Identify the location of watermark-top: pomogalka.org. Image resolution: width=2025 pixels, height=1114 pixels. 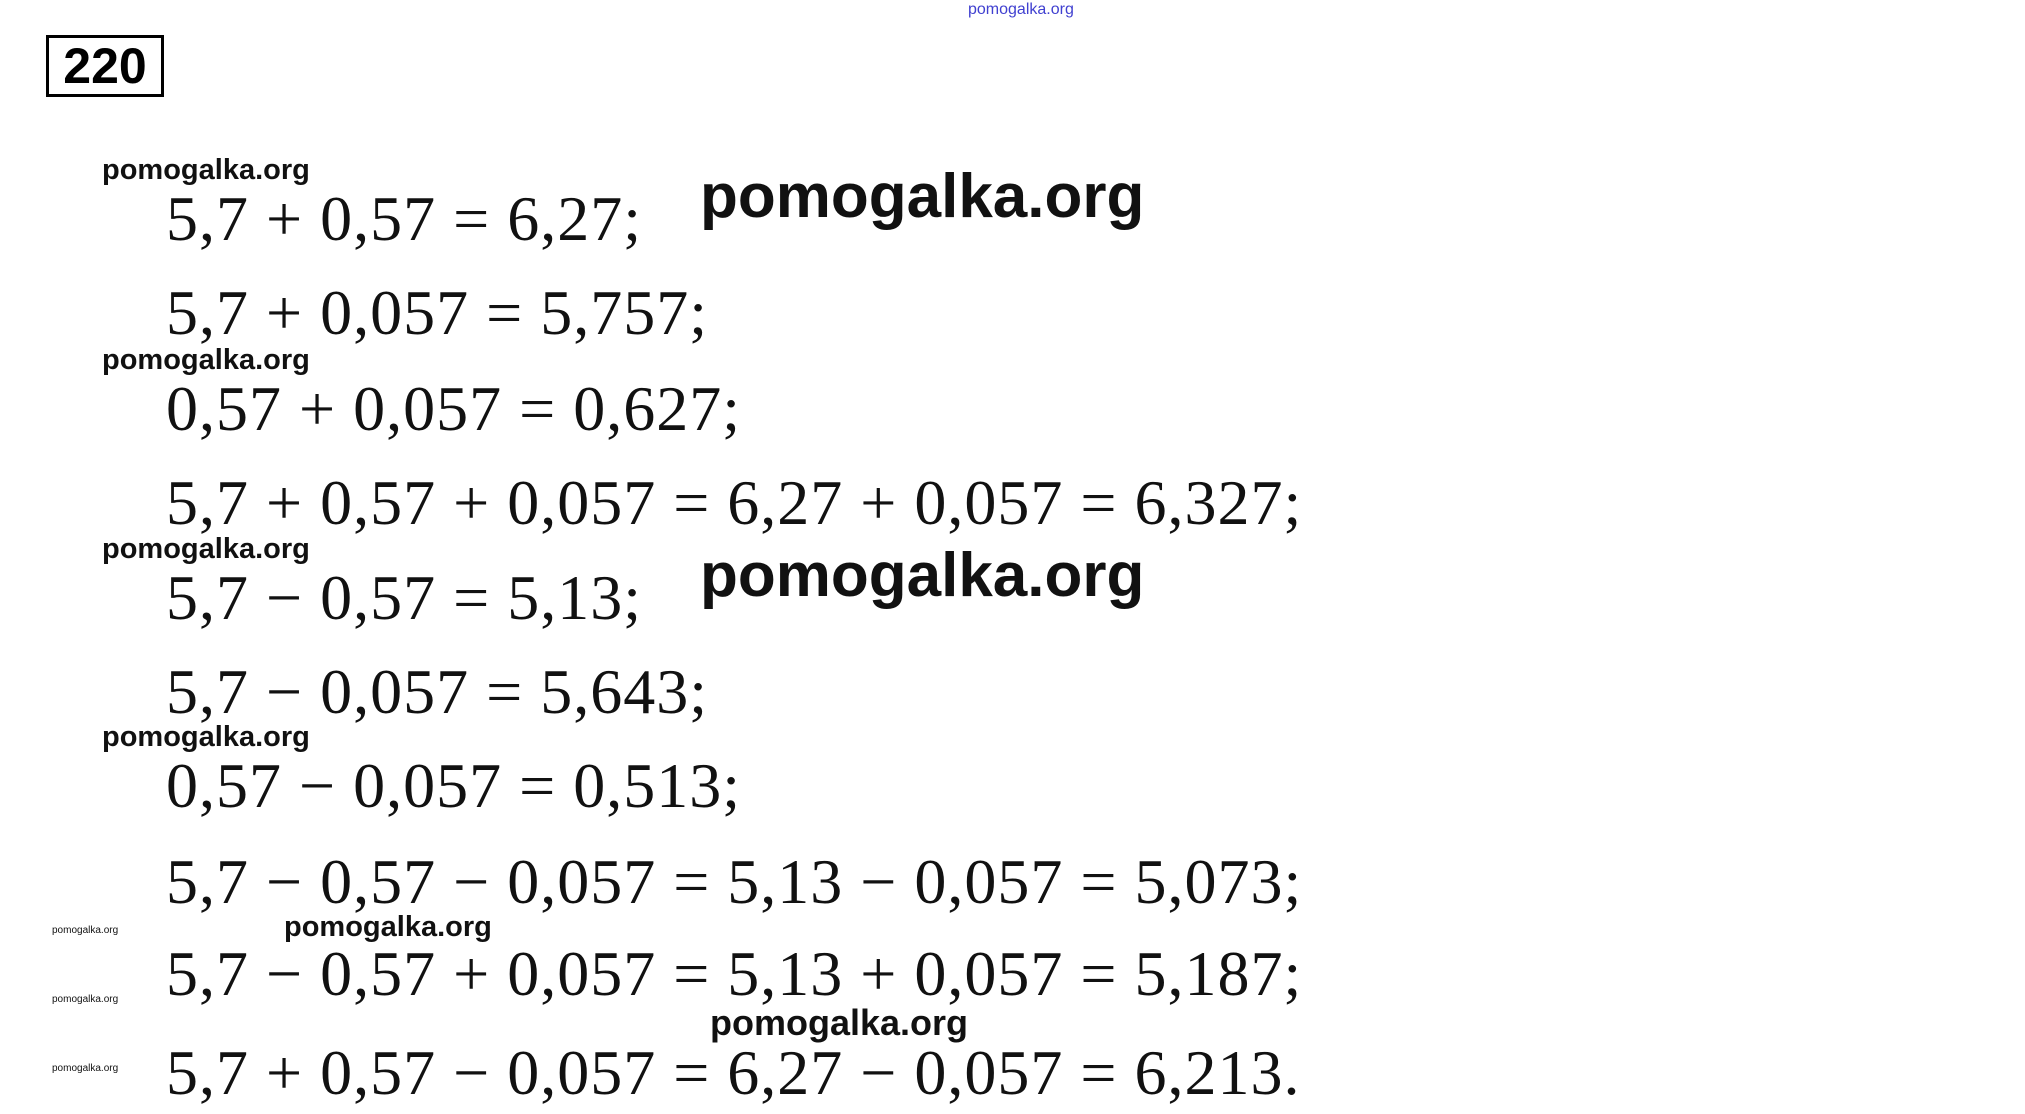
(1021, 9).